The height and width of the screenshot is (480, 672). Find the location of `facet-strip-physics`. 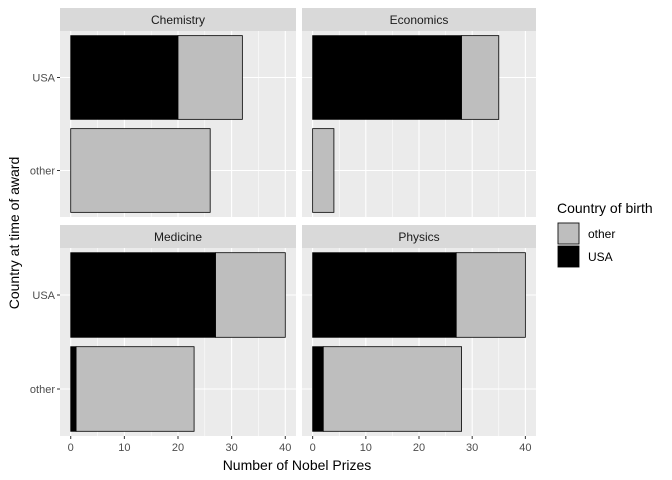

facet-strip-physics is located at coordinates (419, 236).